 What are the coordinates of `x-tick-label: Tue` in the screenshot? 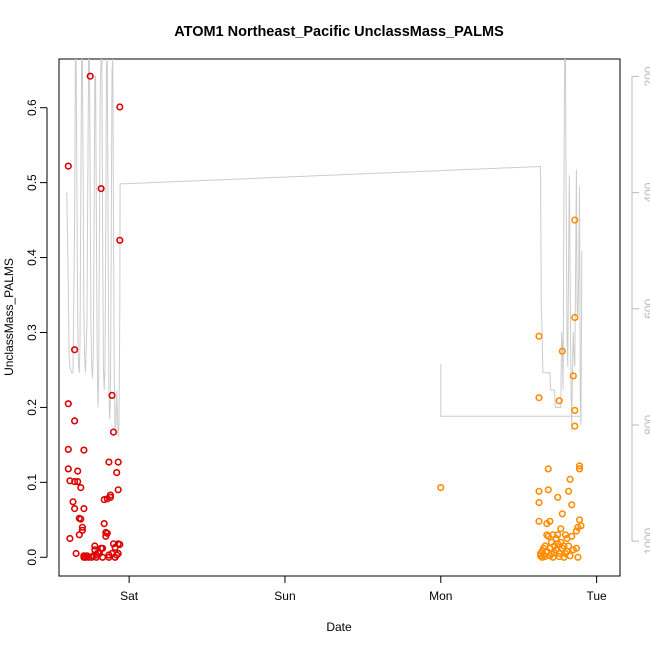 It's located at (597, 596).